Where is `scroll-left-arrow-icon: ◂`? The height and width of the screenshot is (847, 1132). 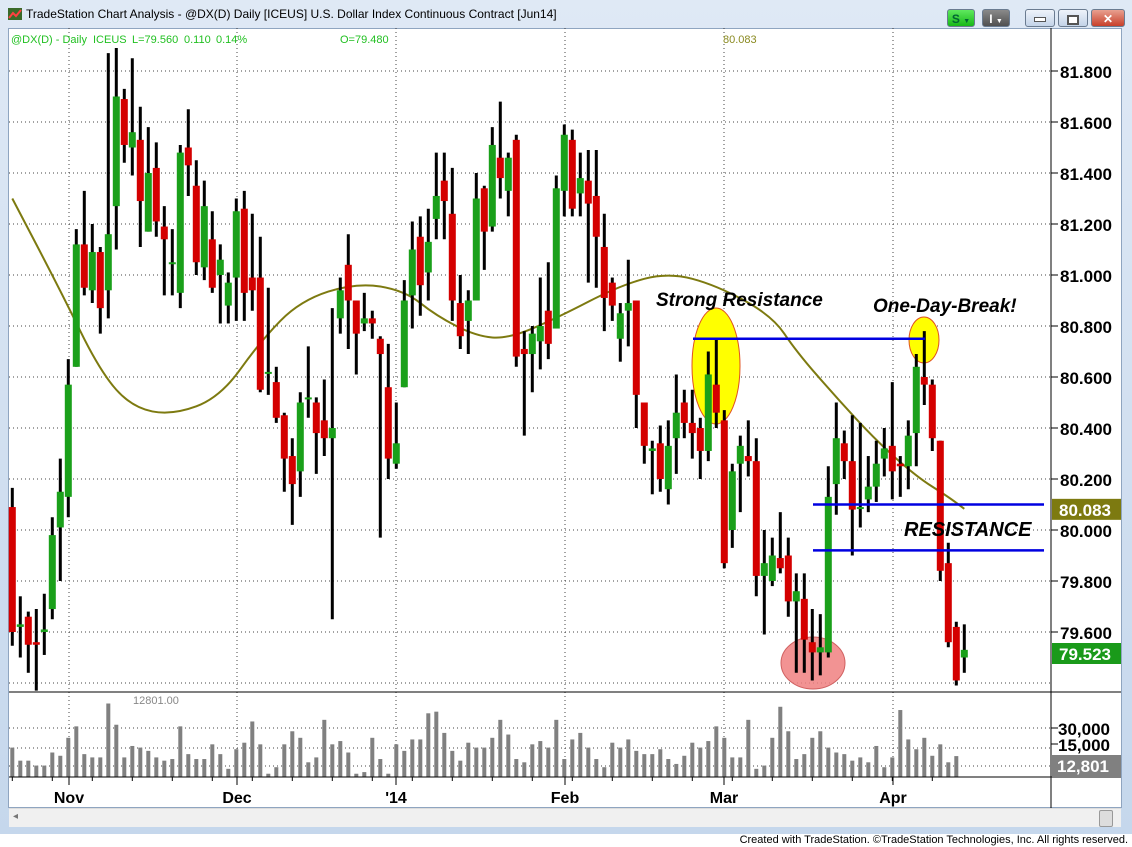
scroll-left-arrow-icon: ◂ is located at coordinates (16, 816).